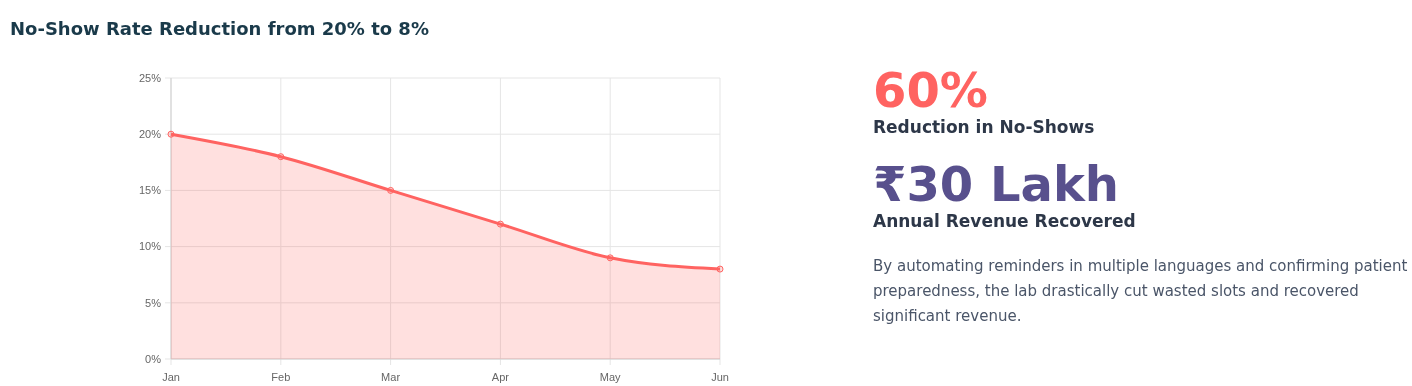  I want to click on y-tick-label: 25%, so click(150, 77).